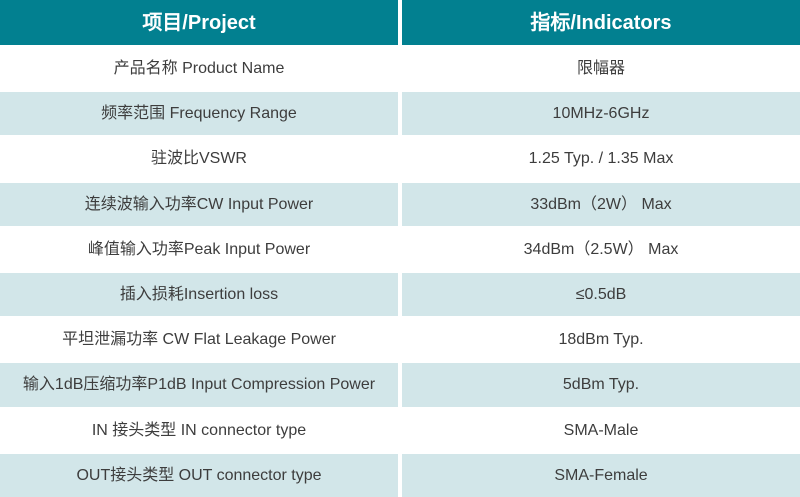 Image resolution: width=800 pixels, height=497 pixels. I want to click on table-row: 插入损耗Insertion loss ≤0.5dB, so click(400, 296).